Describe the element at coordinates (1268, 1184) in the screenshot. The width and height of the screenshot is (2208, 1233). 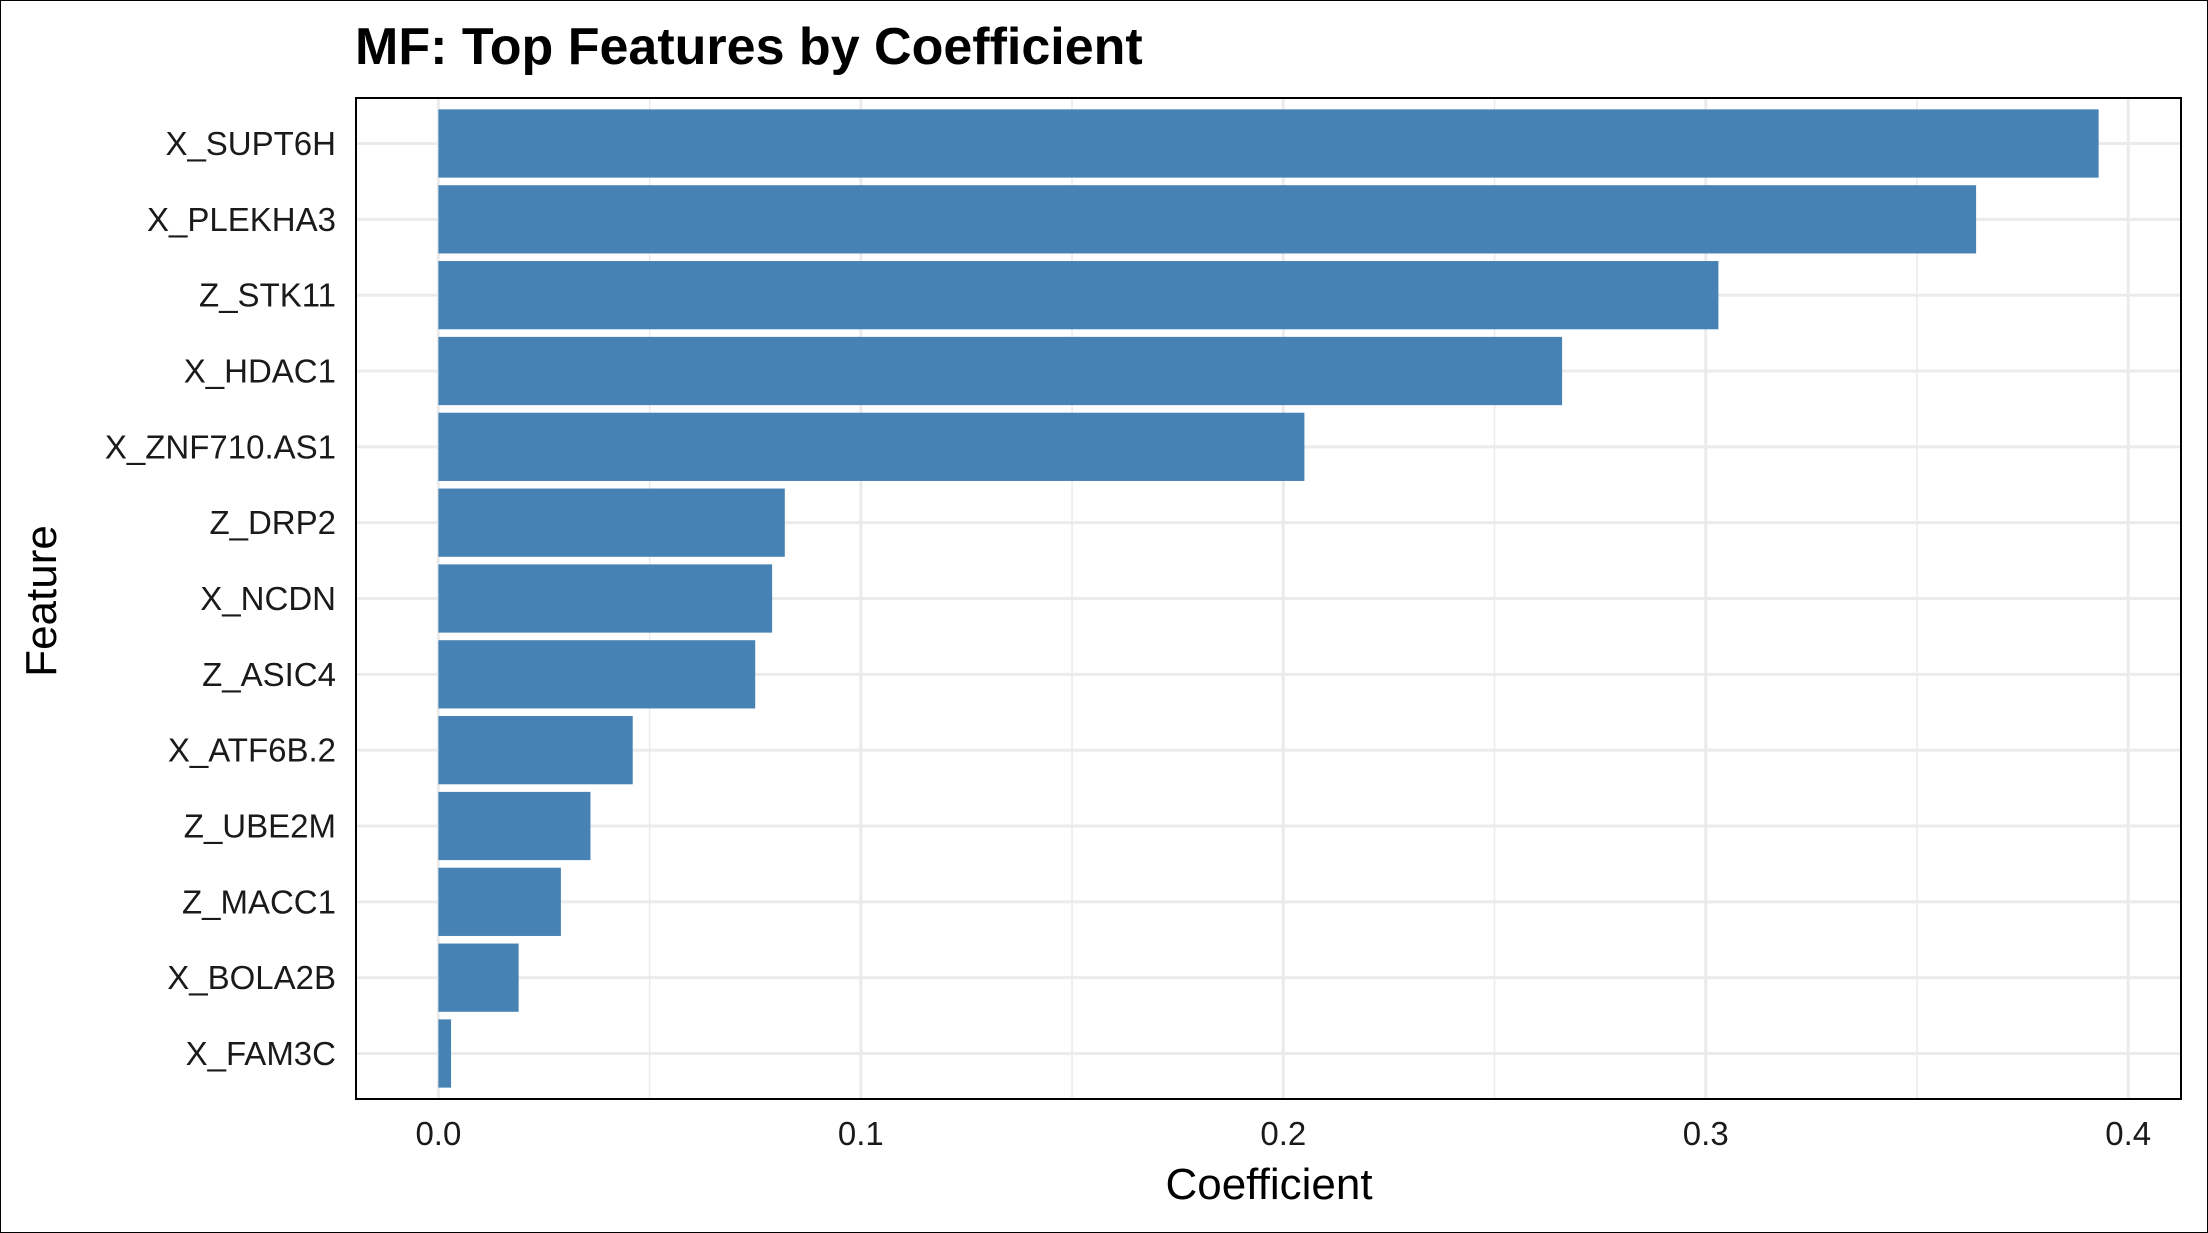
I see `x-axis-title: Coefficient` at that location.